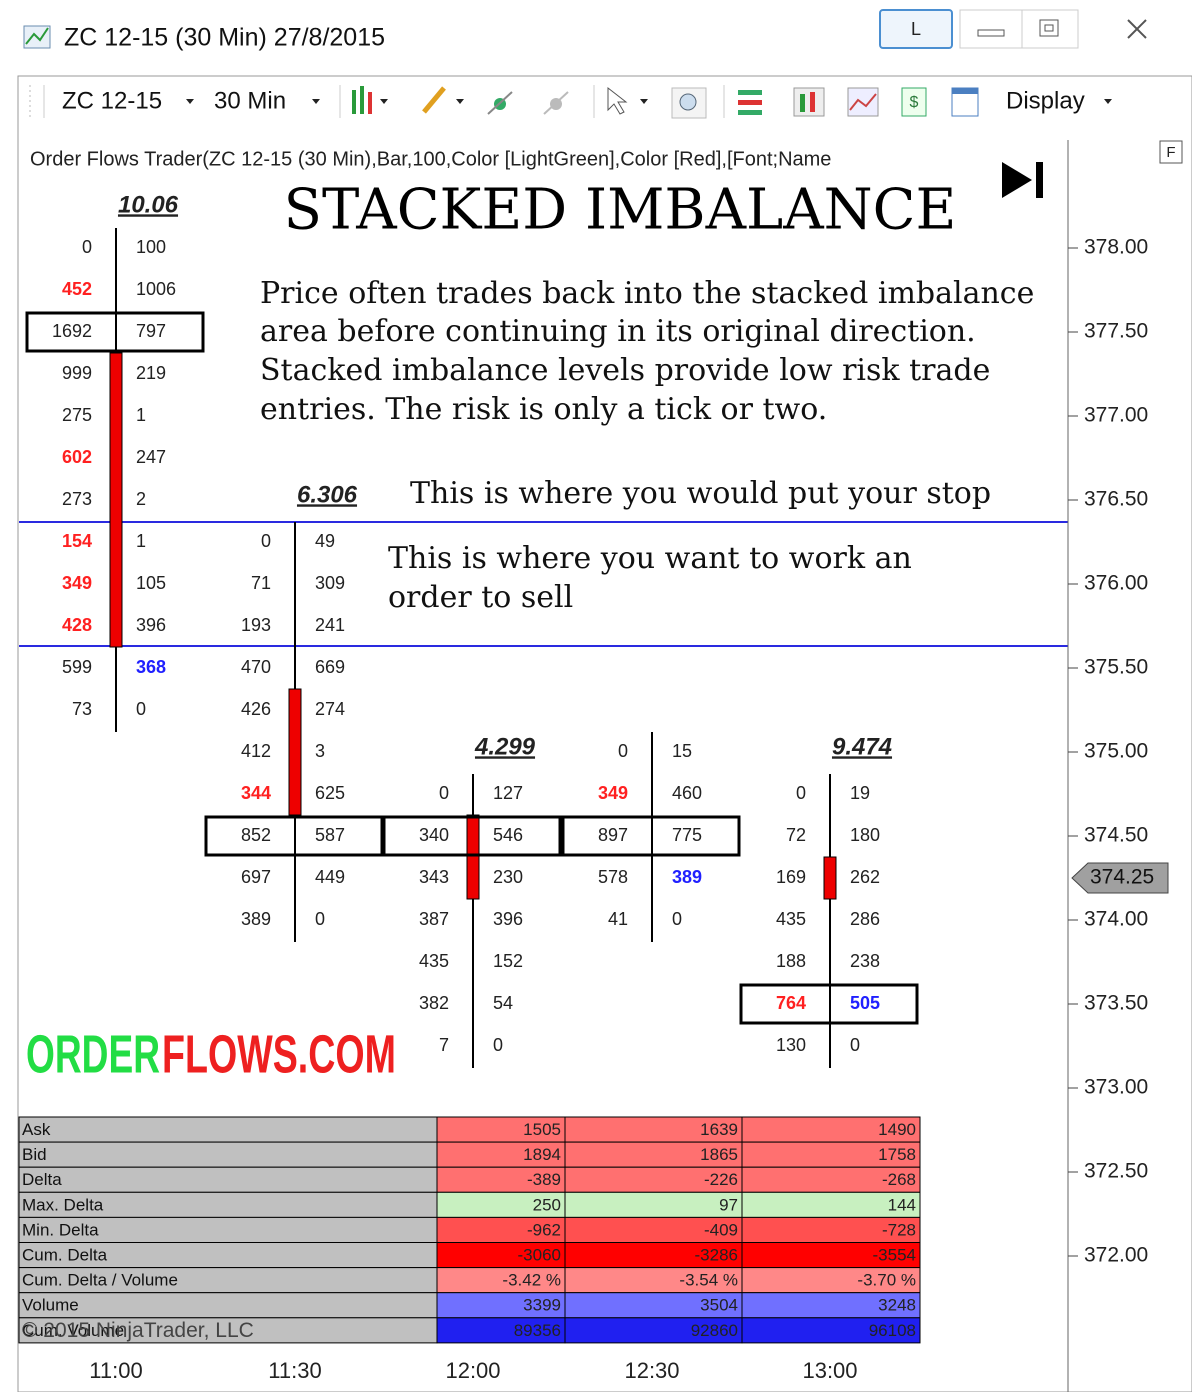 The height and width of the screenshot is (1392, 1192). What do you see at coordinates (330, 583) in the screenshot?
I see `ask-volume: 309` at bounding box center [330, 583].